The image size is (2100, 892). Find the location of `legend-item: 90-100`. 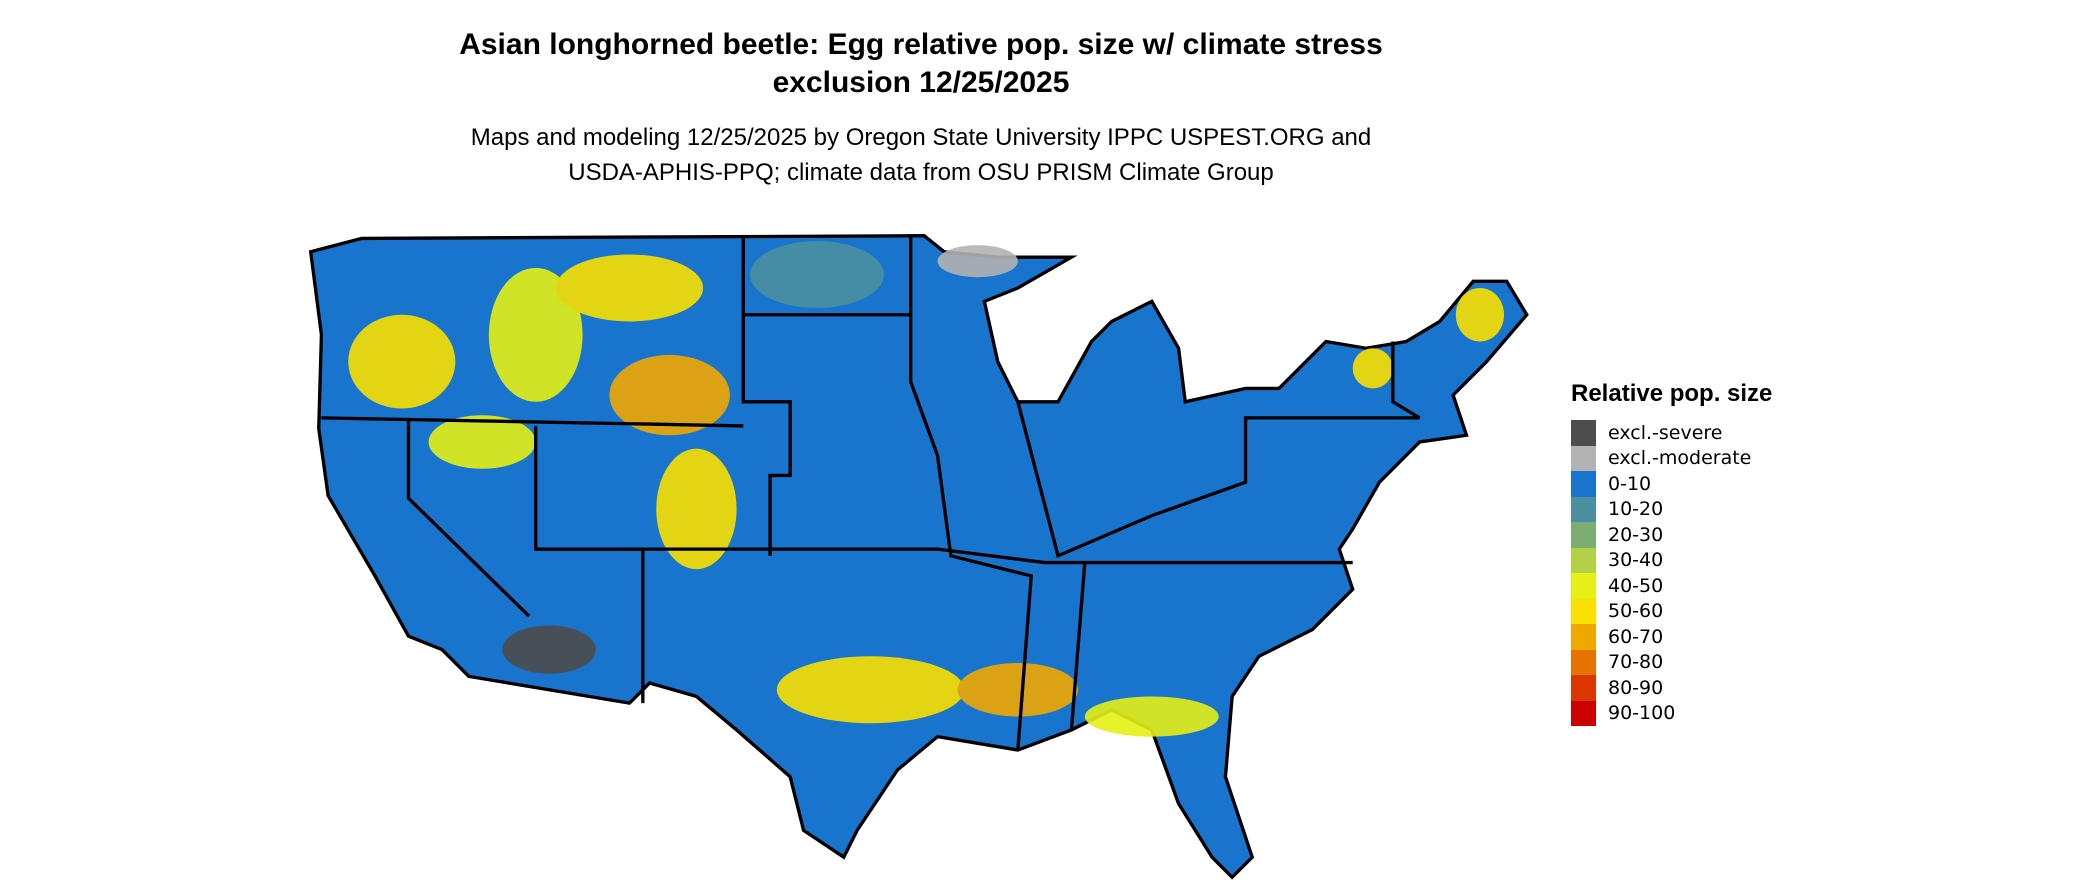

legend-item: 90-100 is located at coordinates (1671, 713).